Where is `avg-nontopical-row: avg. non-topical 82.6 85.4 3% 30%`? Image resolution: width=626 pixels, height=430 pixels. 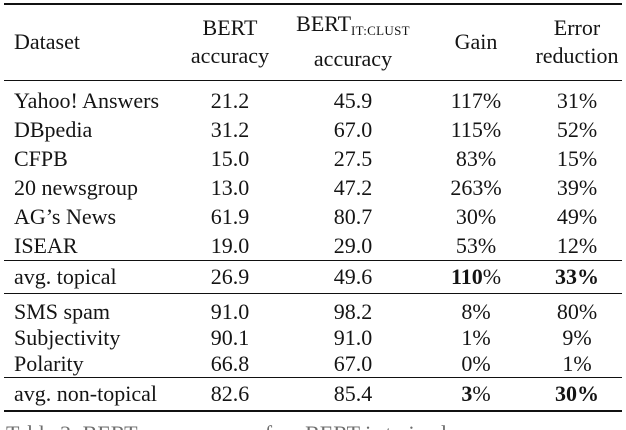
avg-nontopical-row: avg. non-topical 82.6 85.4 3% 30% is located at coordinates (313, 394).